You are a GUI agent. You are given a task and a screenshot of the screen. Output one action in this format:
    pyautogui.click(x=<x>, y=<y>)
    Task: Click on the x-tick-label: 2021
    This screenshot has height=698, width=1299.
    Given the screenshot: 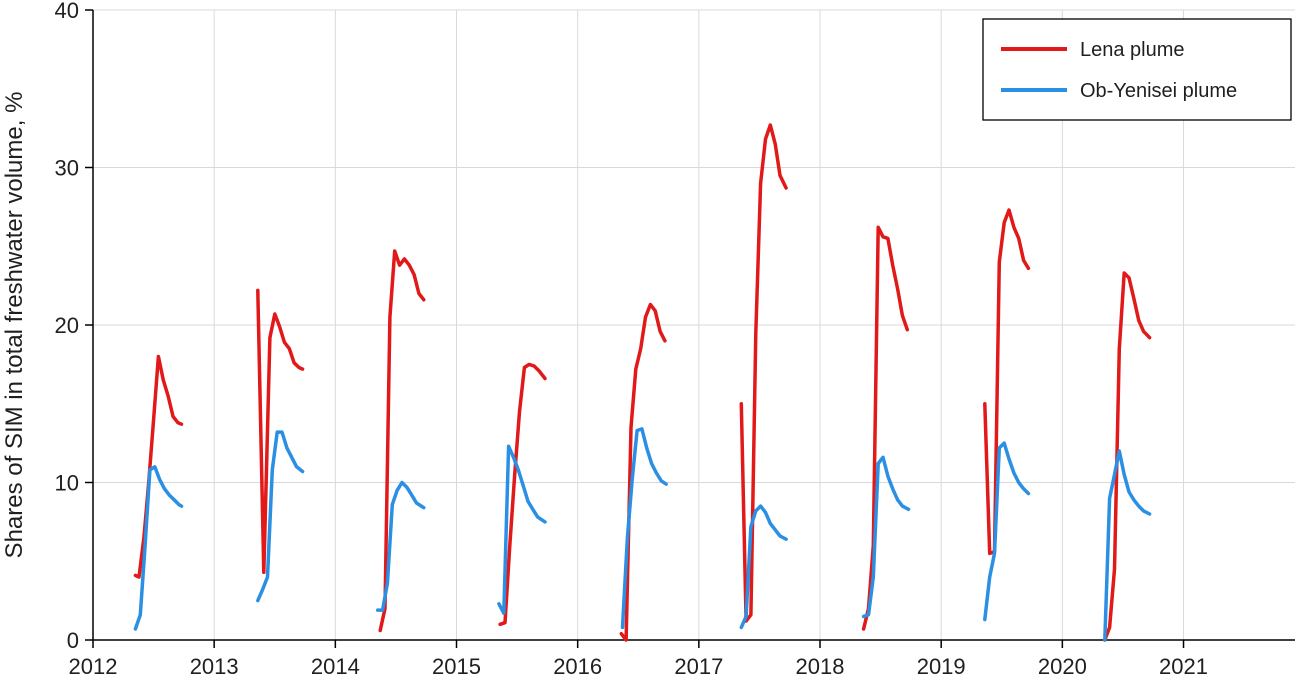 What is the action you would take?
    pyautogui.click(x=1183, y=666)
    